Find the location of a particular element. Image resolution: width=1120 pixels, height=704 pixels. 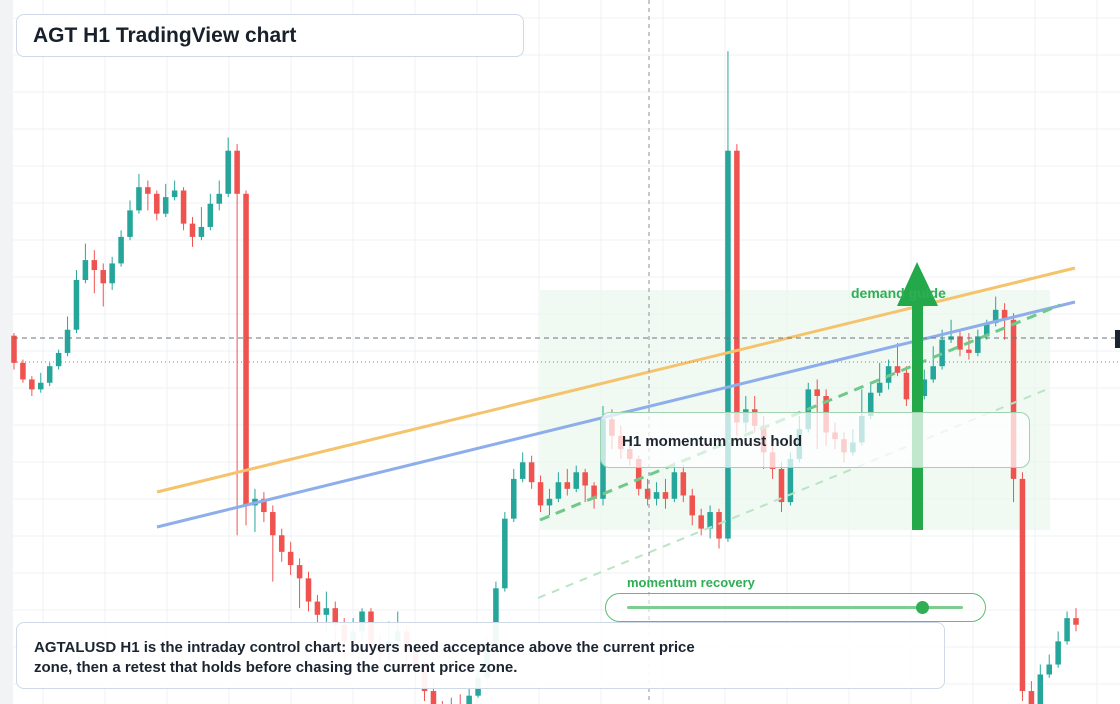

momentum-recovery-slider is located at coordinates (795, 607).